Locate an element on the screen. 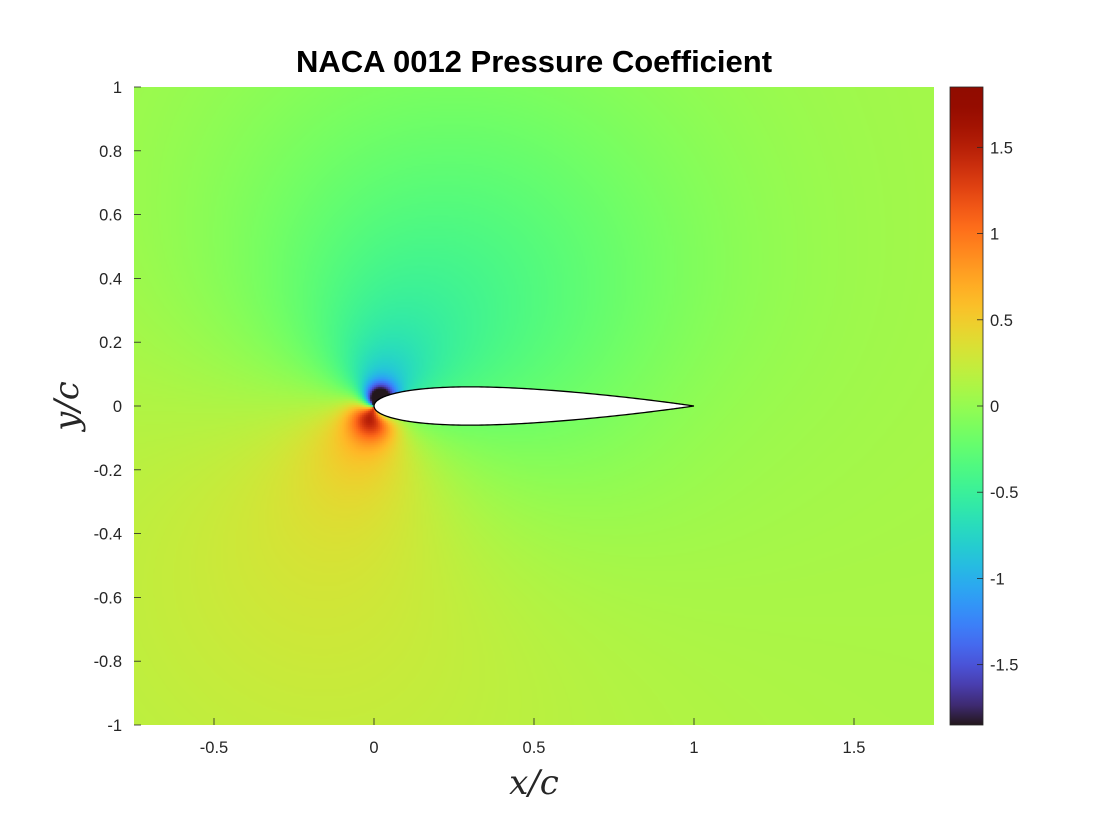 This screenshot has height=840, width=1120. y-tick-label: 0.2 is located at coordinates (110, 343).